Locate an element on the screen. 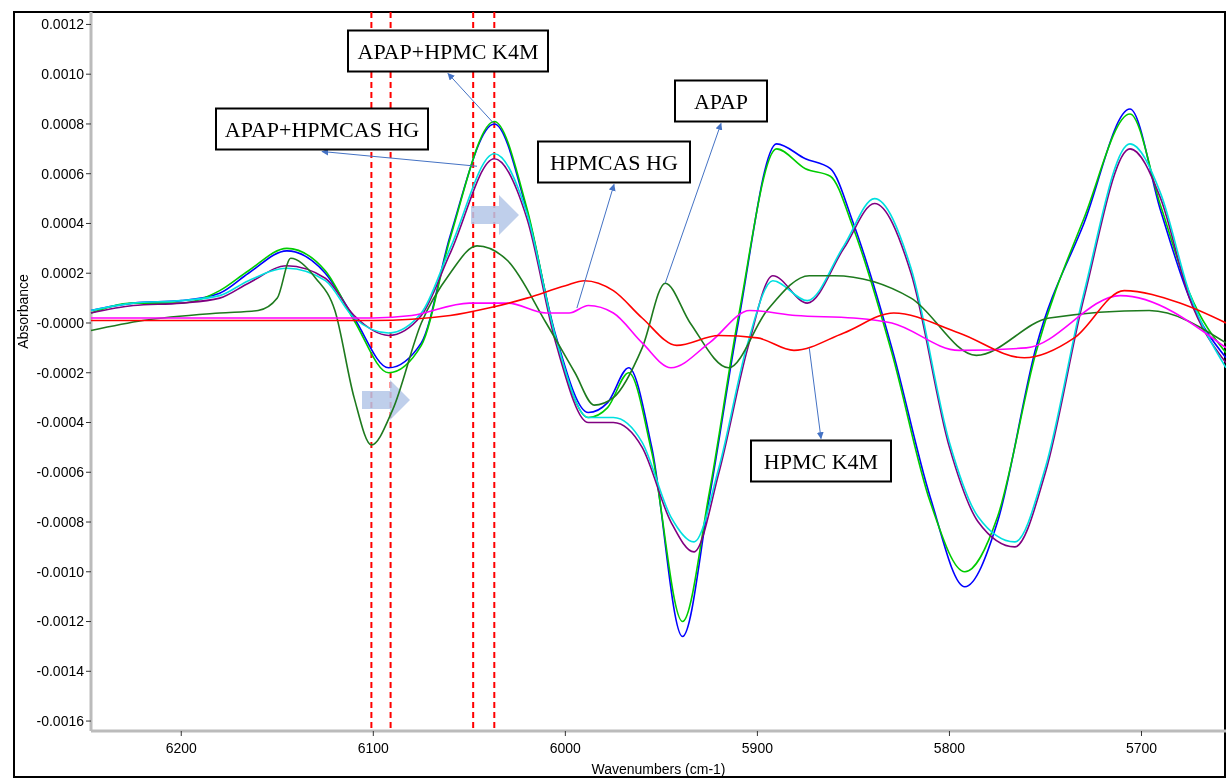  y-tick-label: 0.0008 is located at coordinates (63, 123).